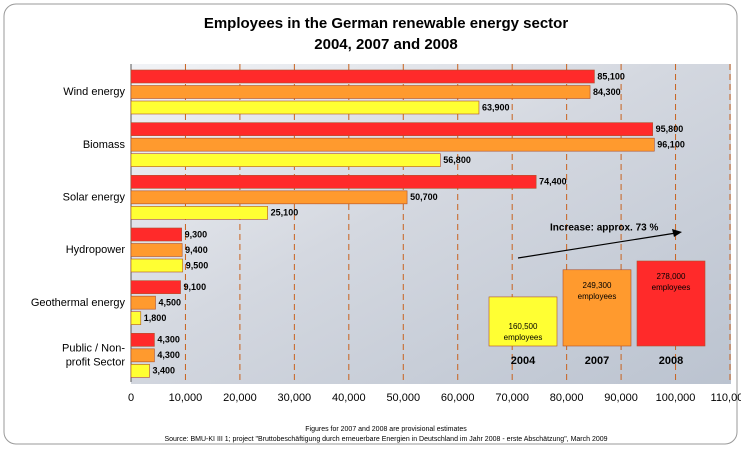  What do you see at coordinates (96, 250) in the screenshot?
I see `y-tick-label: Hydropower` at bounding box center [96, 250].